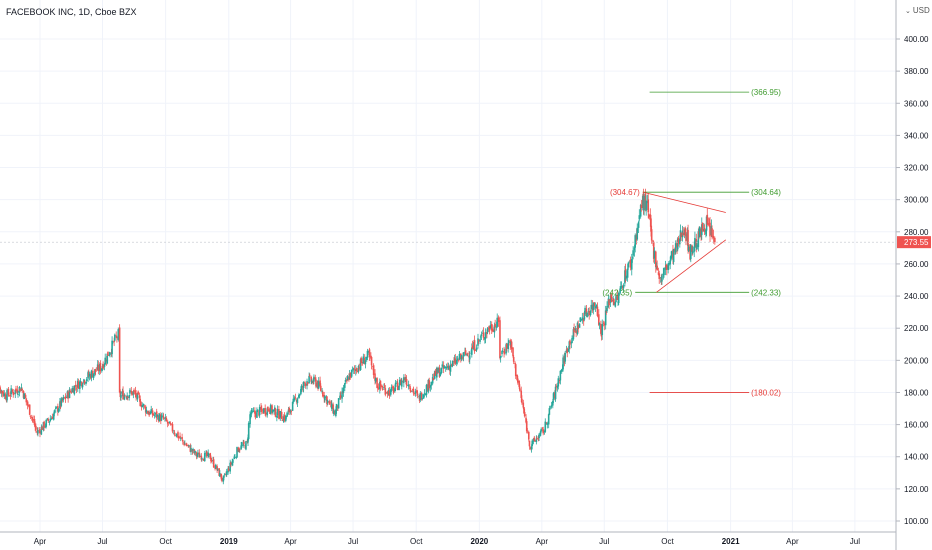 The image size is (932, 550). What do you see at coordinates (916, 489) in the screenshot?
I see `y-tick-label: 120.00` at bounding box center [916, 489].